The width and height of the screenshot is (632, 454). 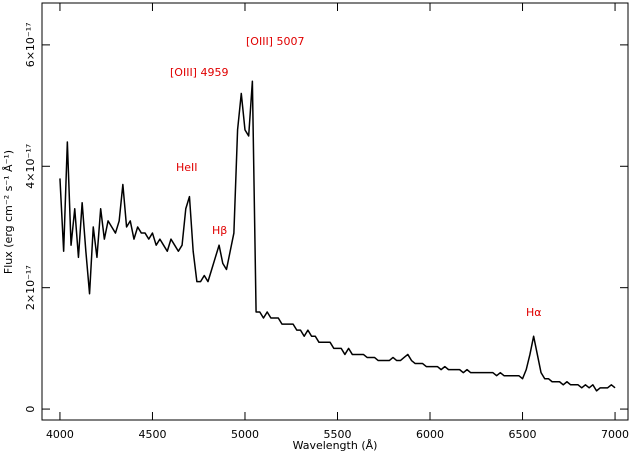 What do you see at coordinates (60, 434) in the screenshot?
I see `x-tick-label: 4000` at bounding box center [60, 434].